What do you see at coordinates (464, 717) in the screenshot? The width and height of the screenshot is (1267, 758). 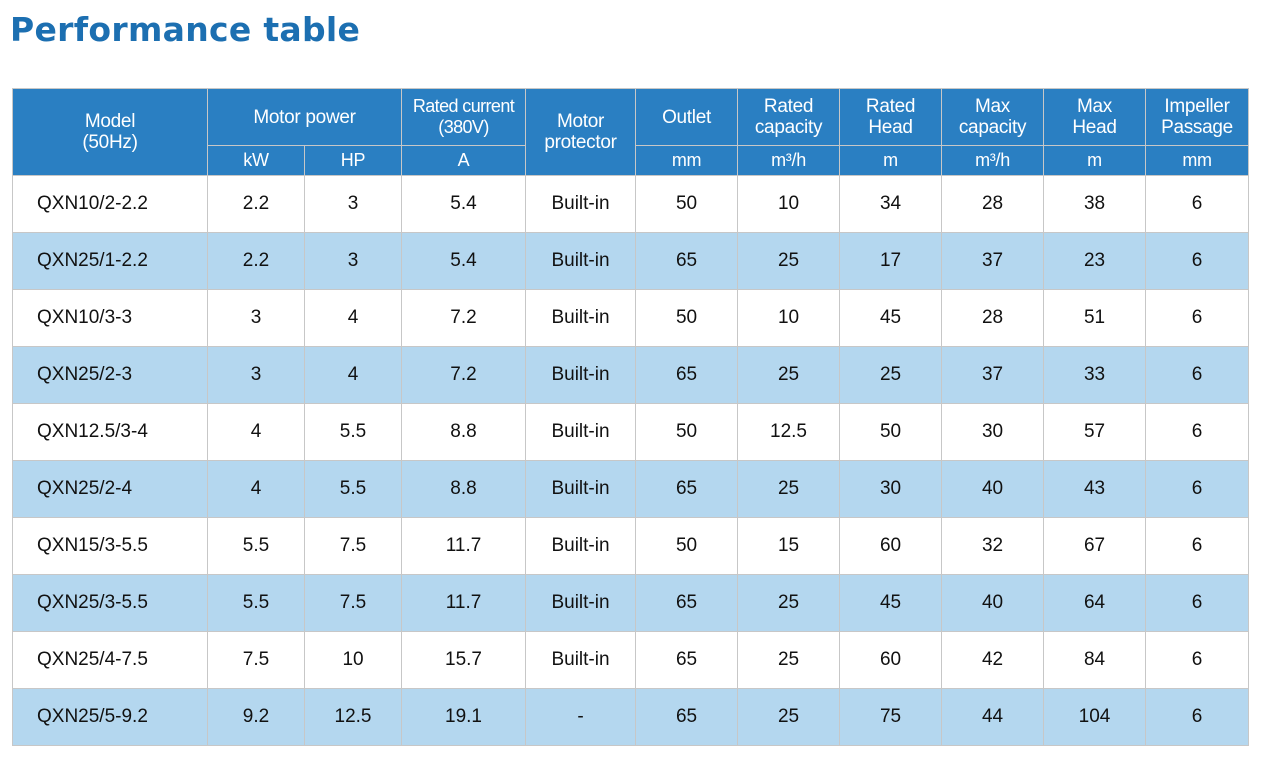 I see `cell-current: 19.1` at bounding box center [464, 717].